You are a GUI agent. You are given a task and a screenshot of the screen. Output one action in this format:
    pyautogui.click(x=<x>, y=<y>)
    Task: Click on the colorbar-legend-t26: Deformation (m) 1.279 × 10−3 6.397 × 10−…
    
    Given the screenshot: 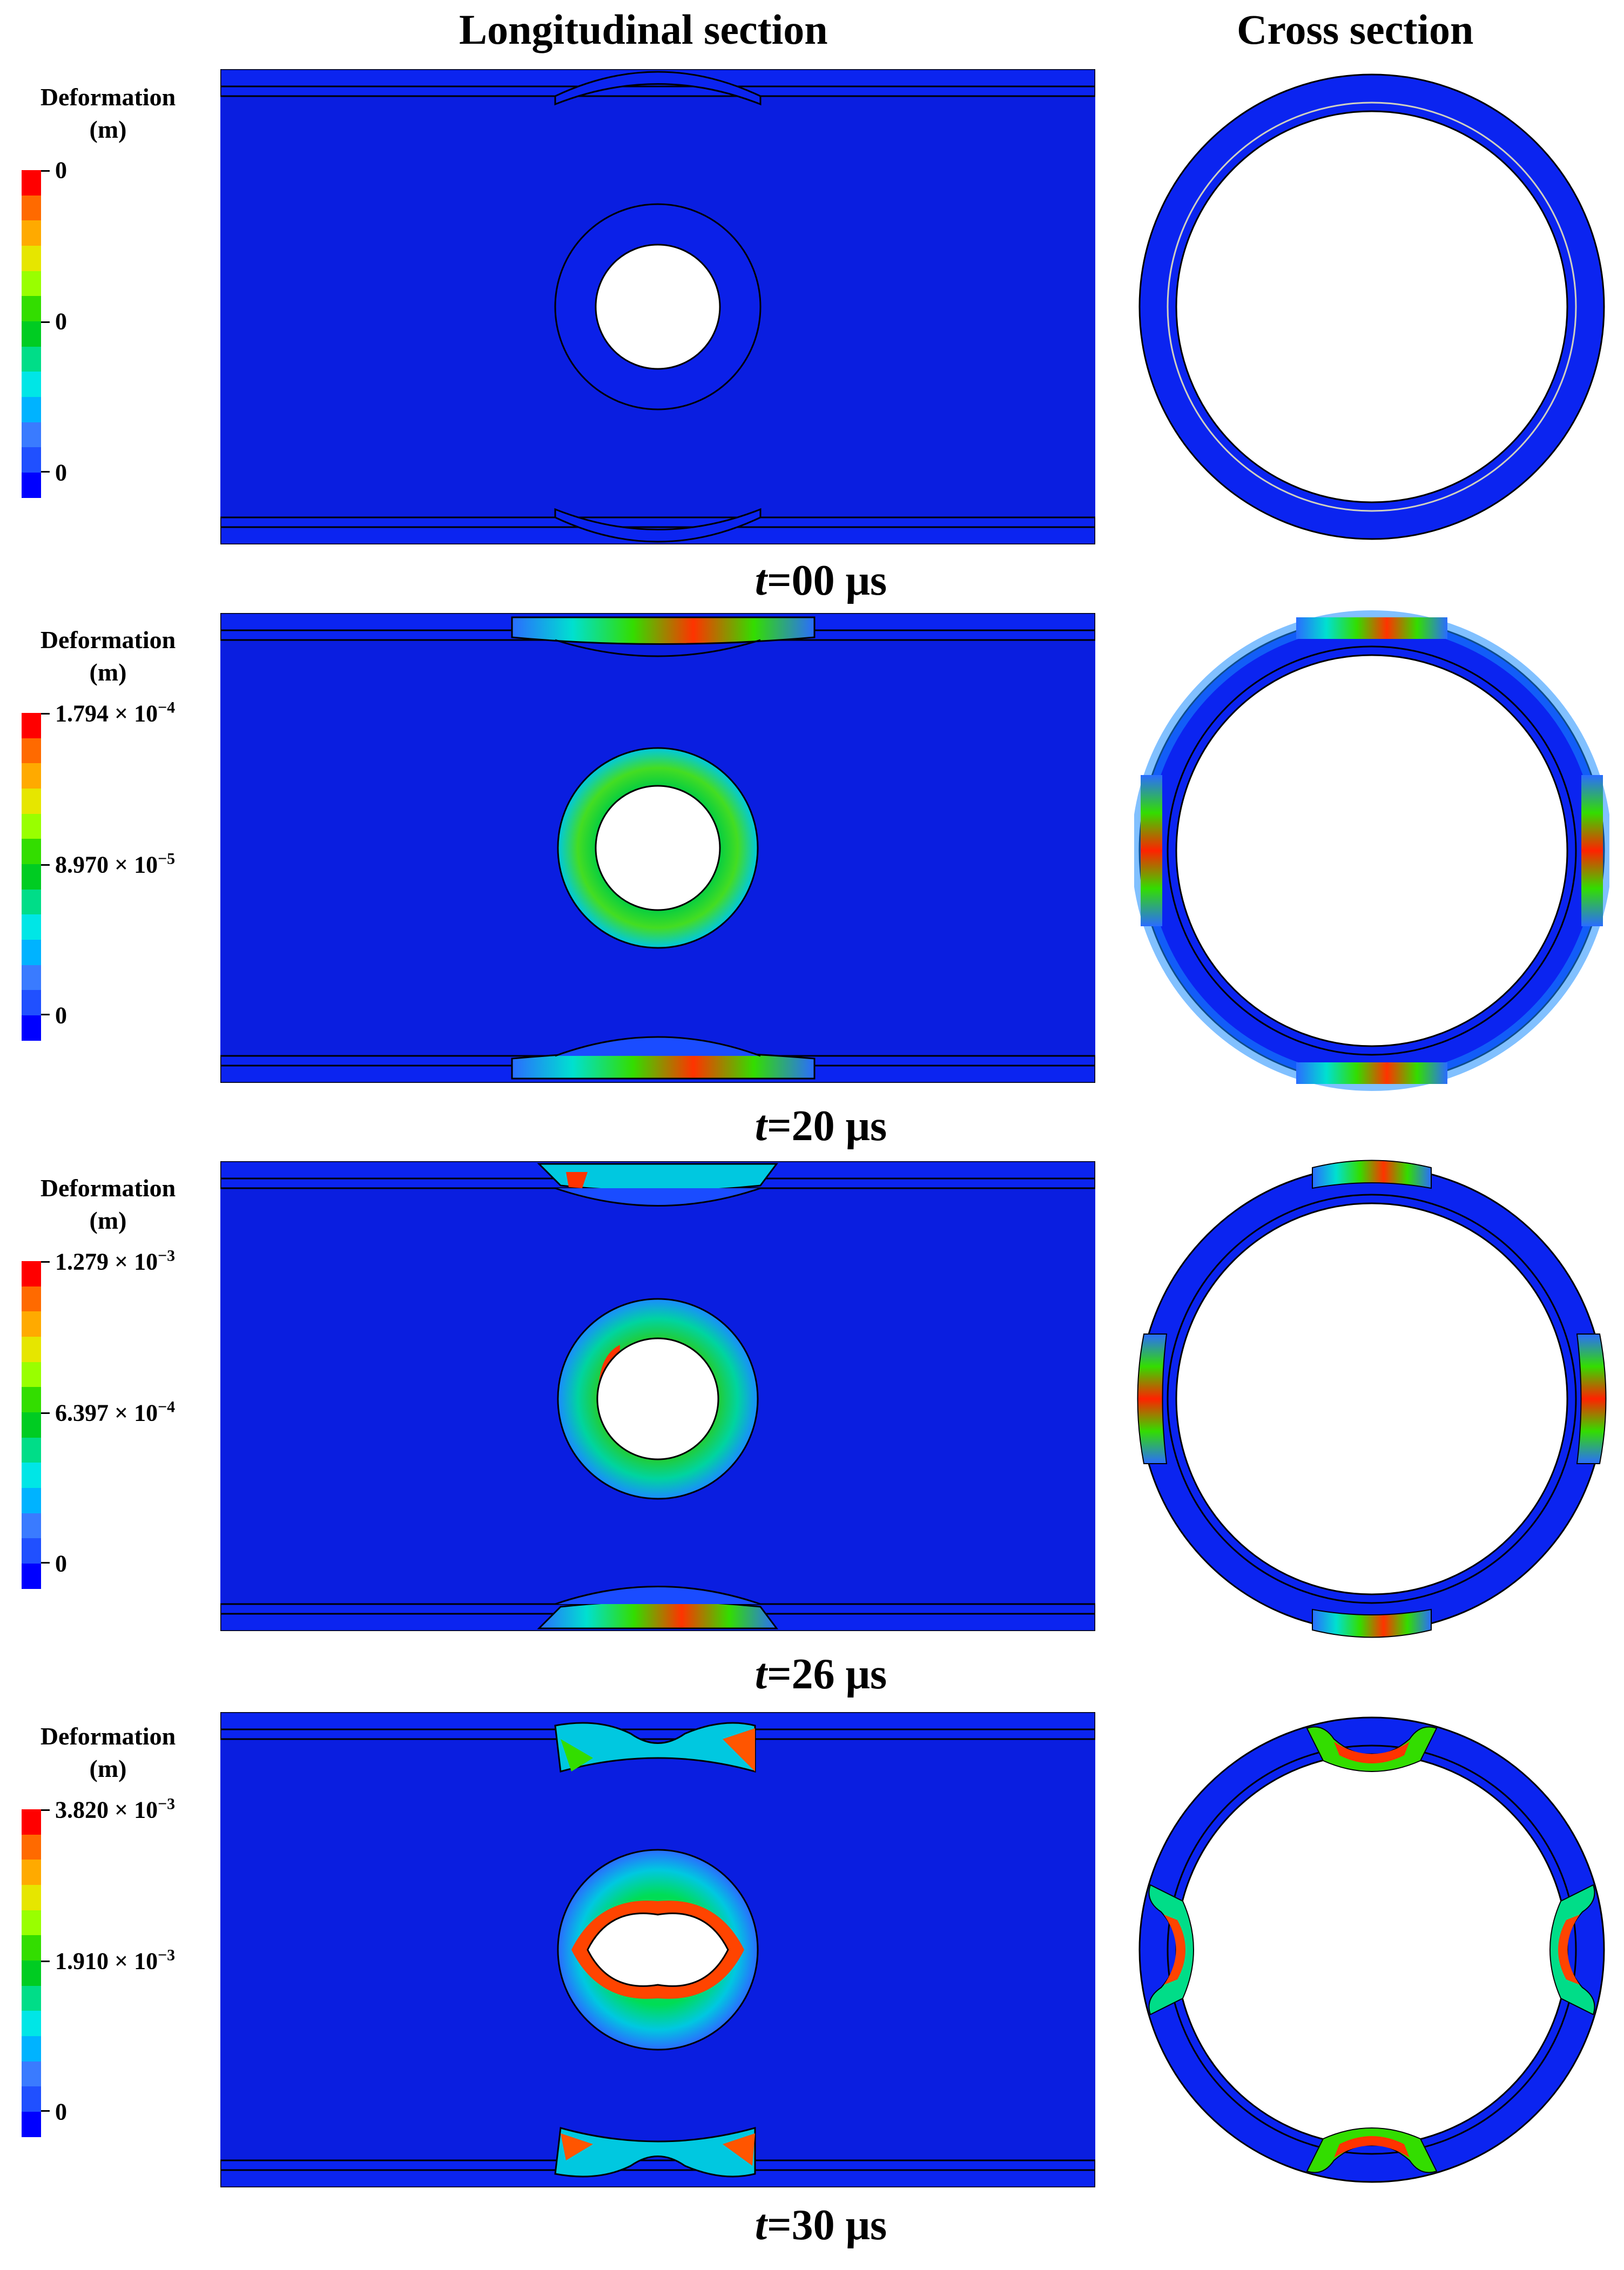 What is the action you would take?
    pyautogui.click(x=119, y=1409)
    